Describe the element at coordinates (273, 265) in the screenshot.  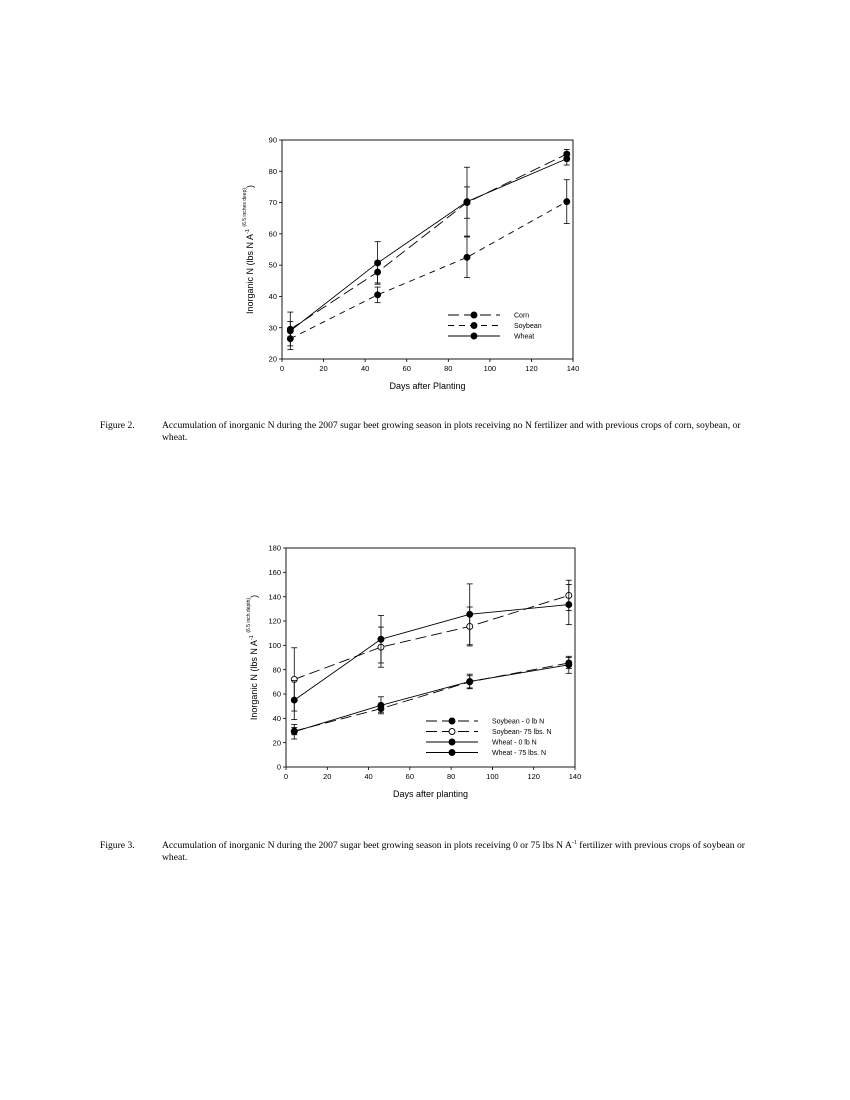
I see `y-tick-label: 50` at that location.